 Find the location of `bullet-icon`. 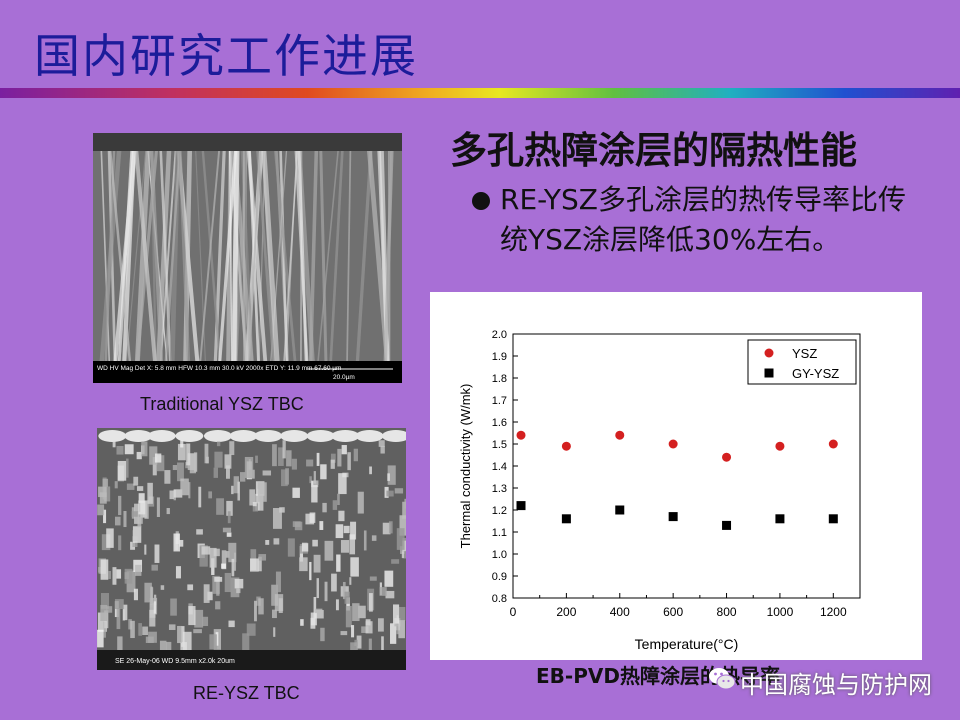

bullet-icon is located at coordinates (481, 201).